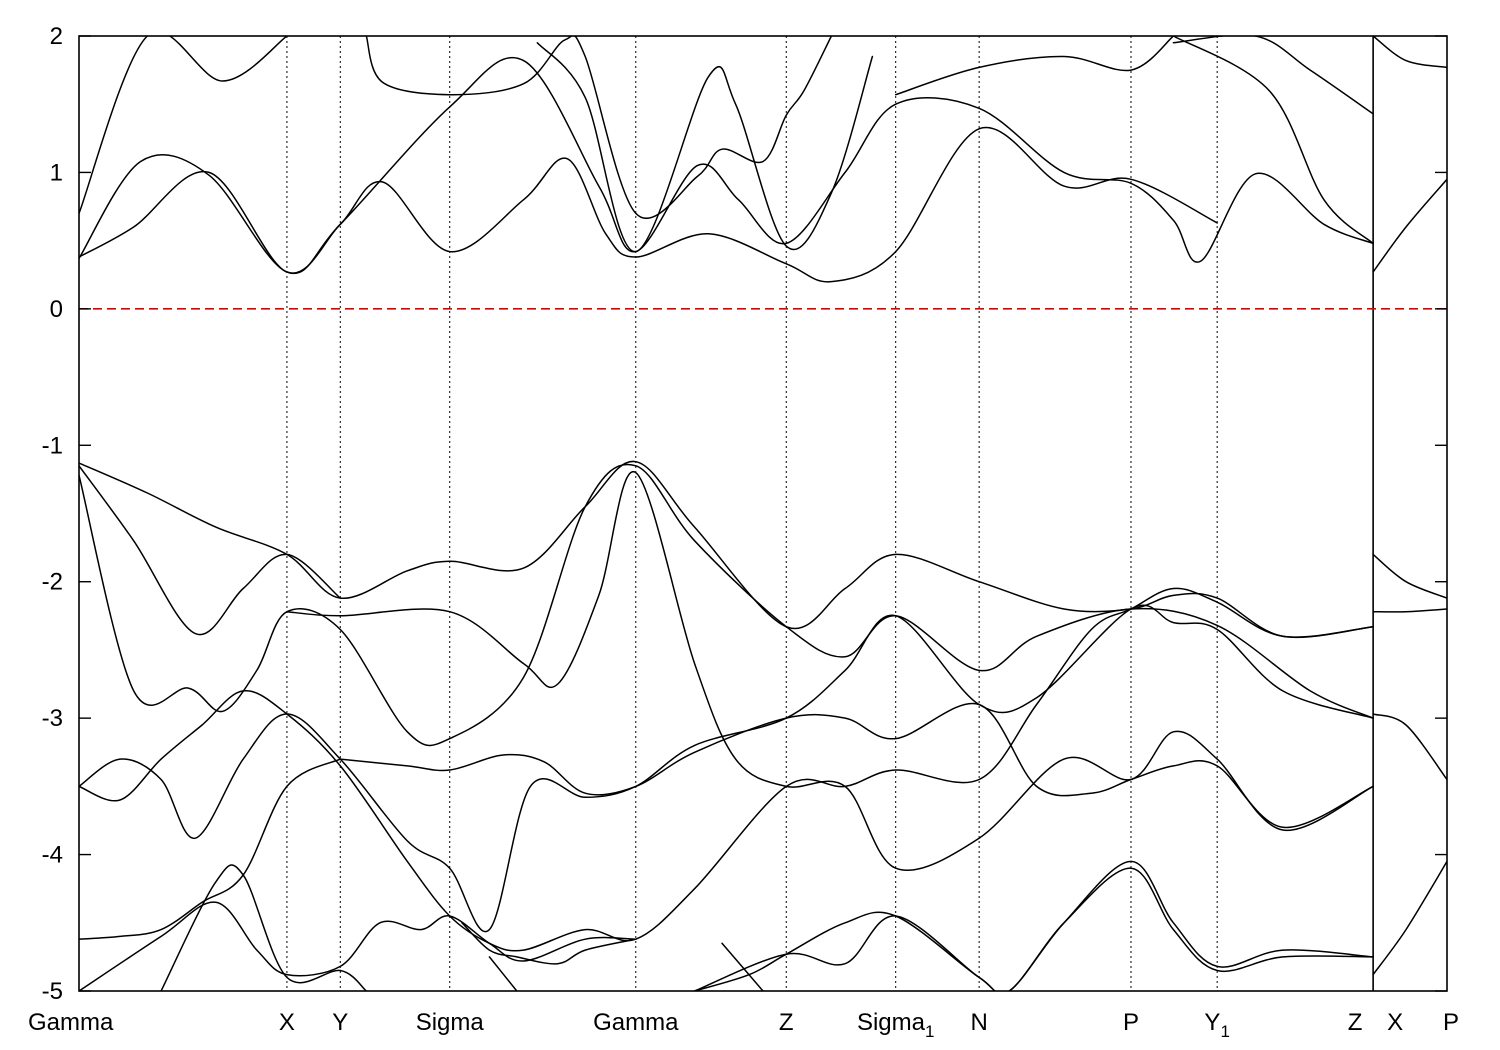 The image size is (1500, 1050). Describe the element at coordinates (743, 1025) in the screenshot. I see `x-axis: Gamma X Y Sigma Gamma Z Sigma1 N P Y1 Z X P` at that location.